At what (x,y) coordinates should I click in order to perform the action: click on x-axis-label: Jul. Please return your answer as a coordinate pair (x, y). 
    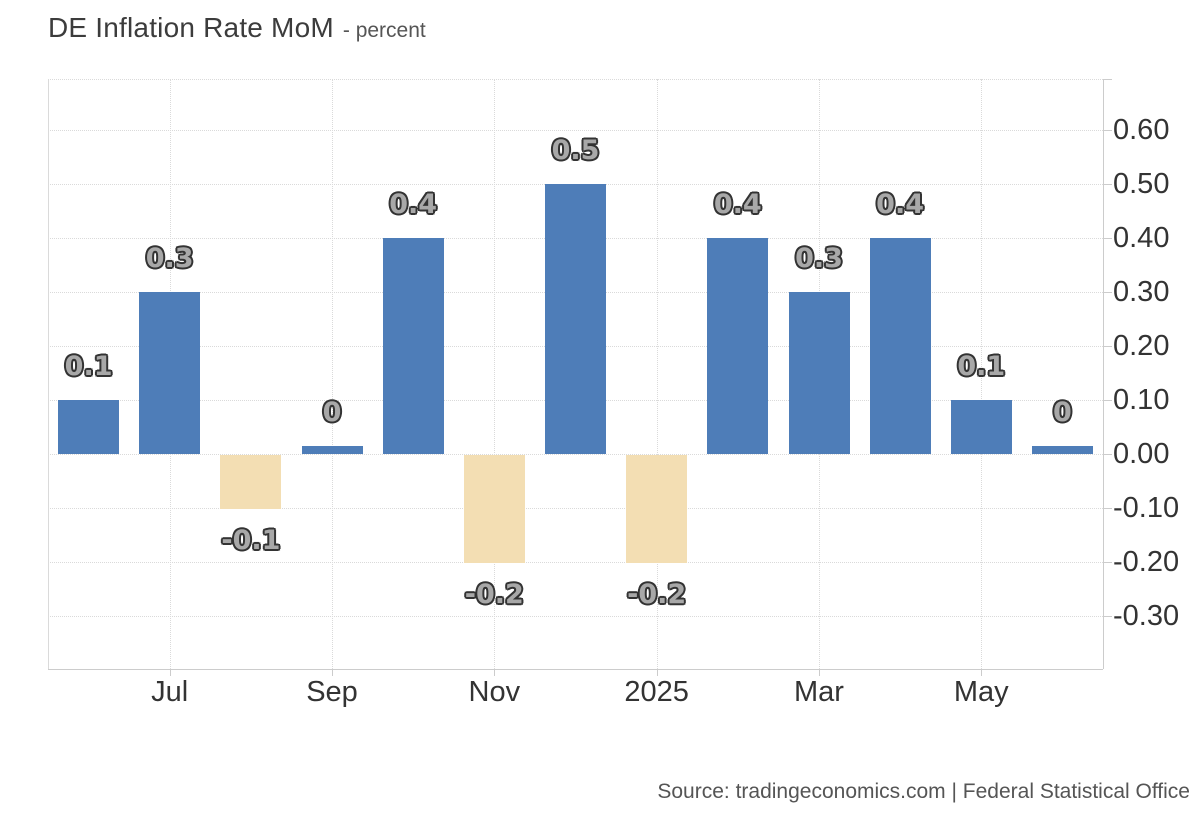
    Looking at the image, I should click on (170, 692).